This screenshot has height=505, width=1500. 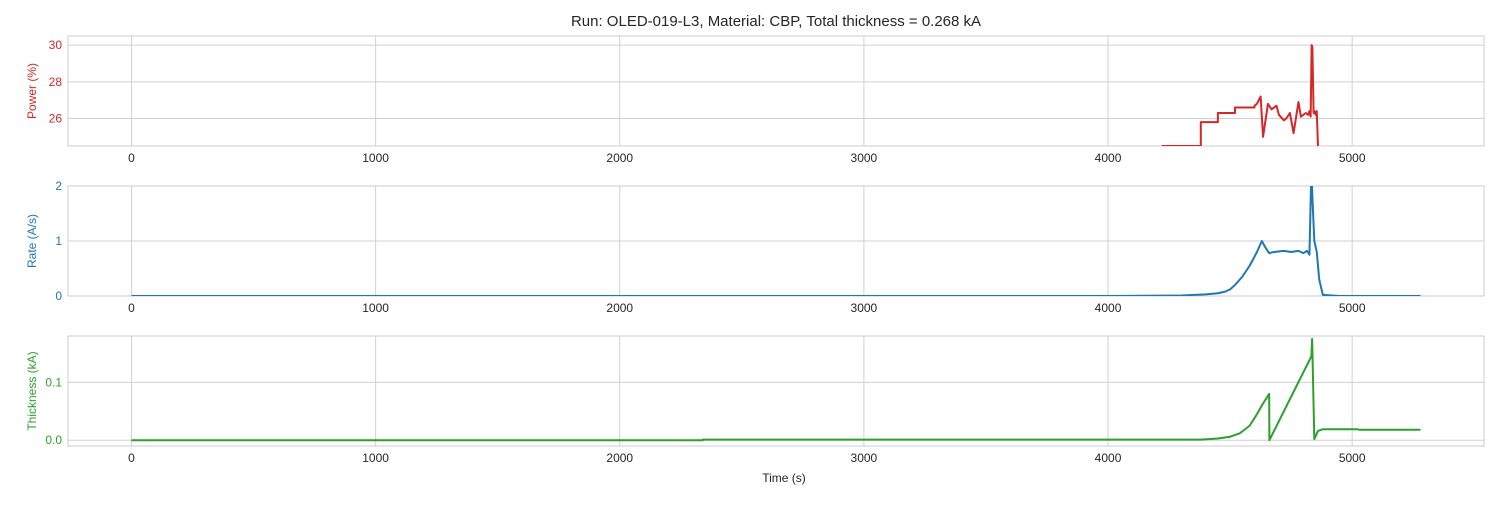 What do you see at coordinates (32, 91) in the screenshot?
I see `y-axis-label: Power (%)` at bounding box center [32, 91].